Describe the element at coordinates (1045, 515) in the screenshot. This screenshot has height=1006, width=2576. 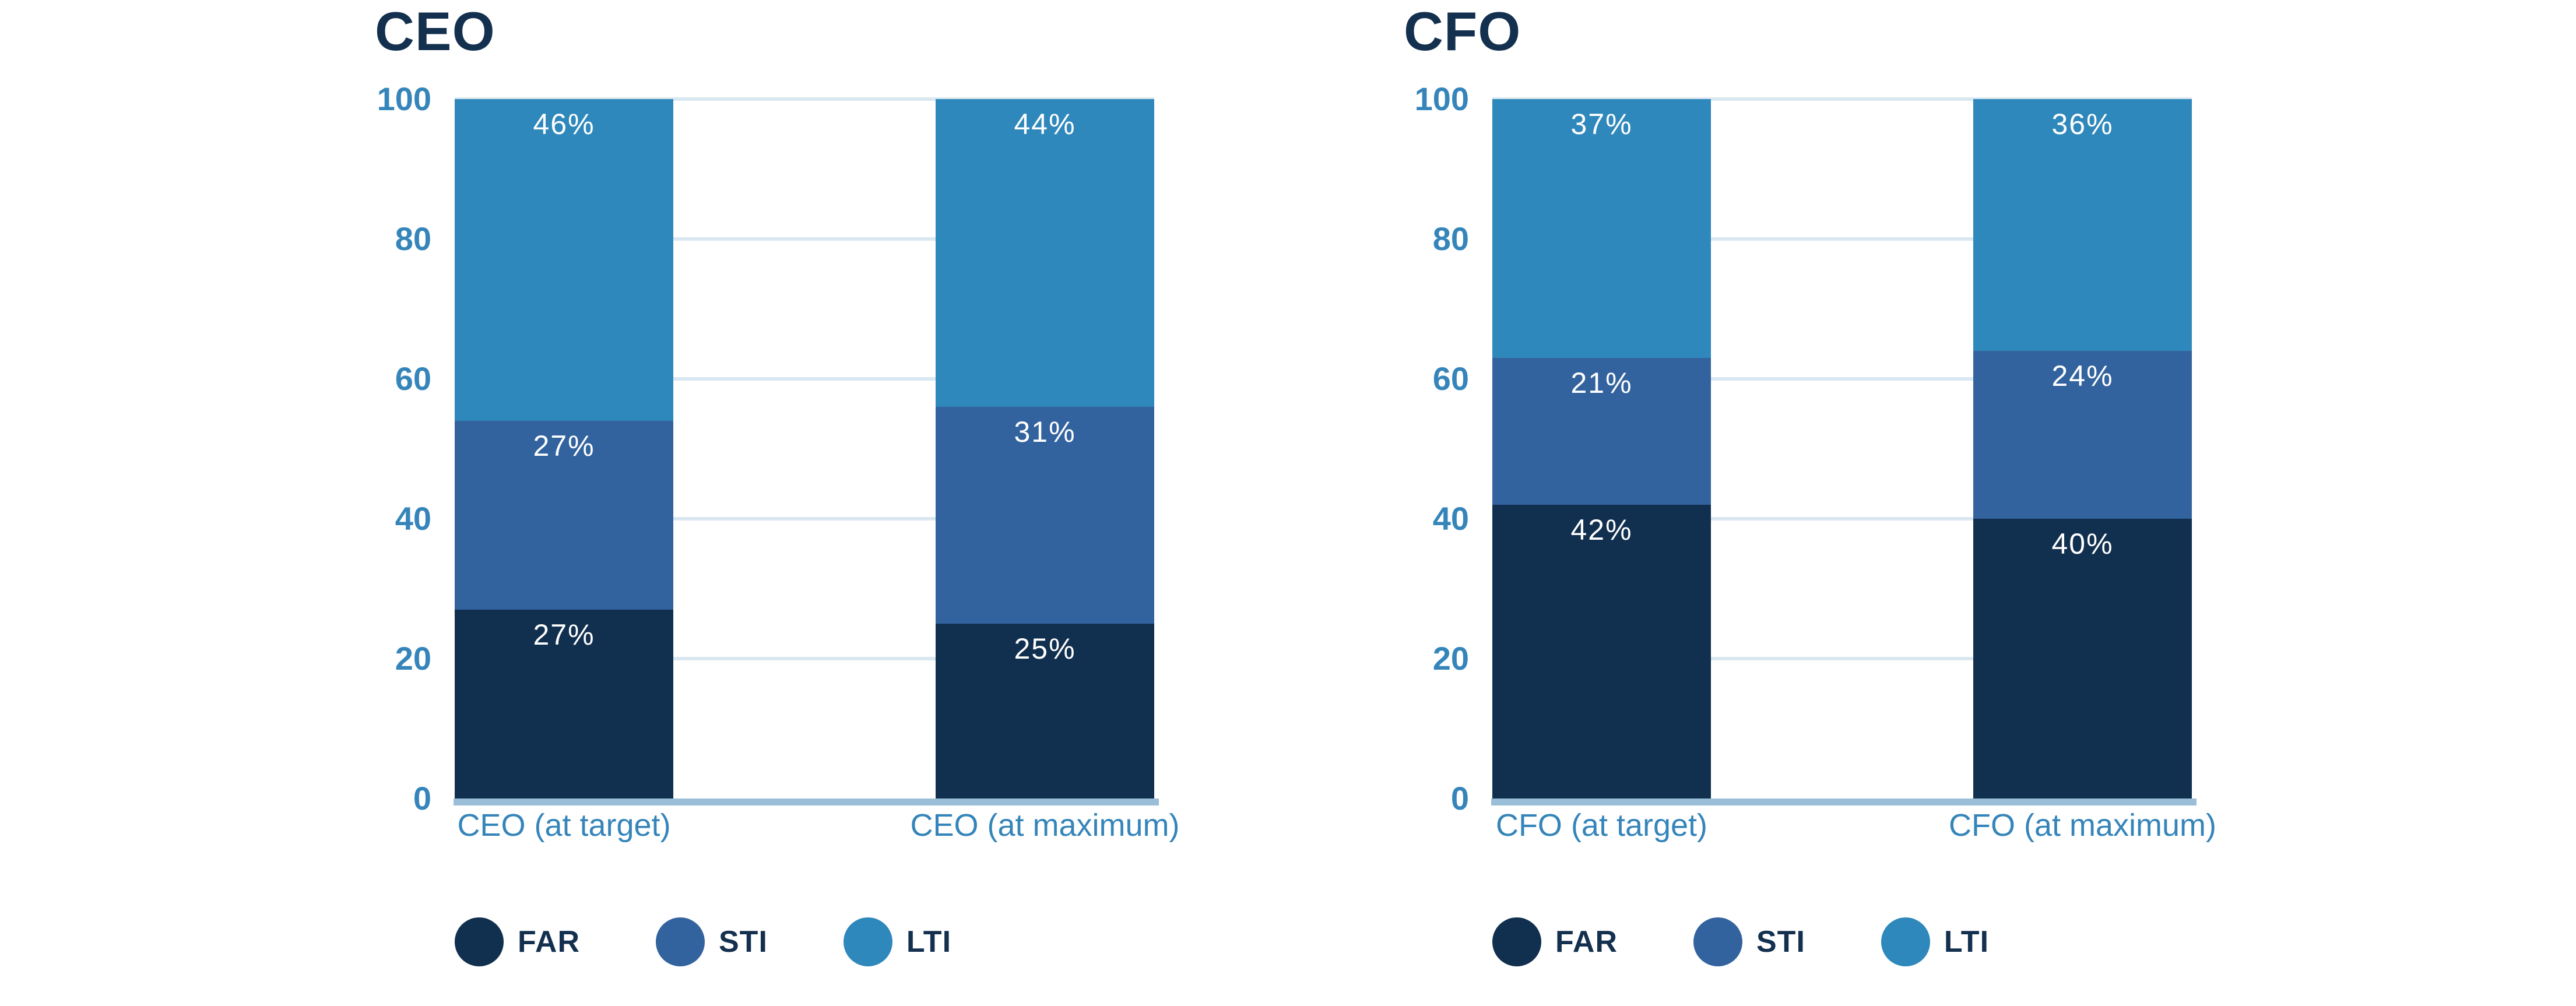
I see `bar-segment-sti: 31%` at that location.